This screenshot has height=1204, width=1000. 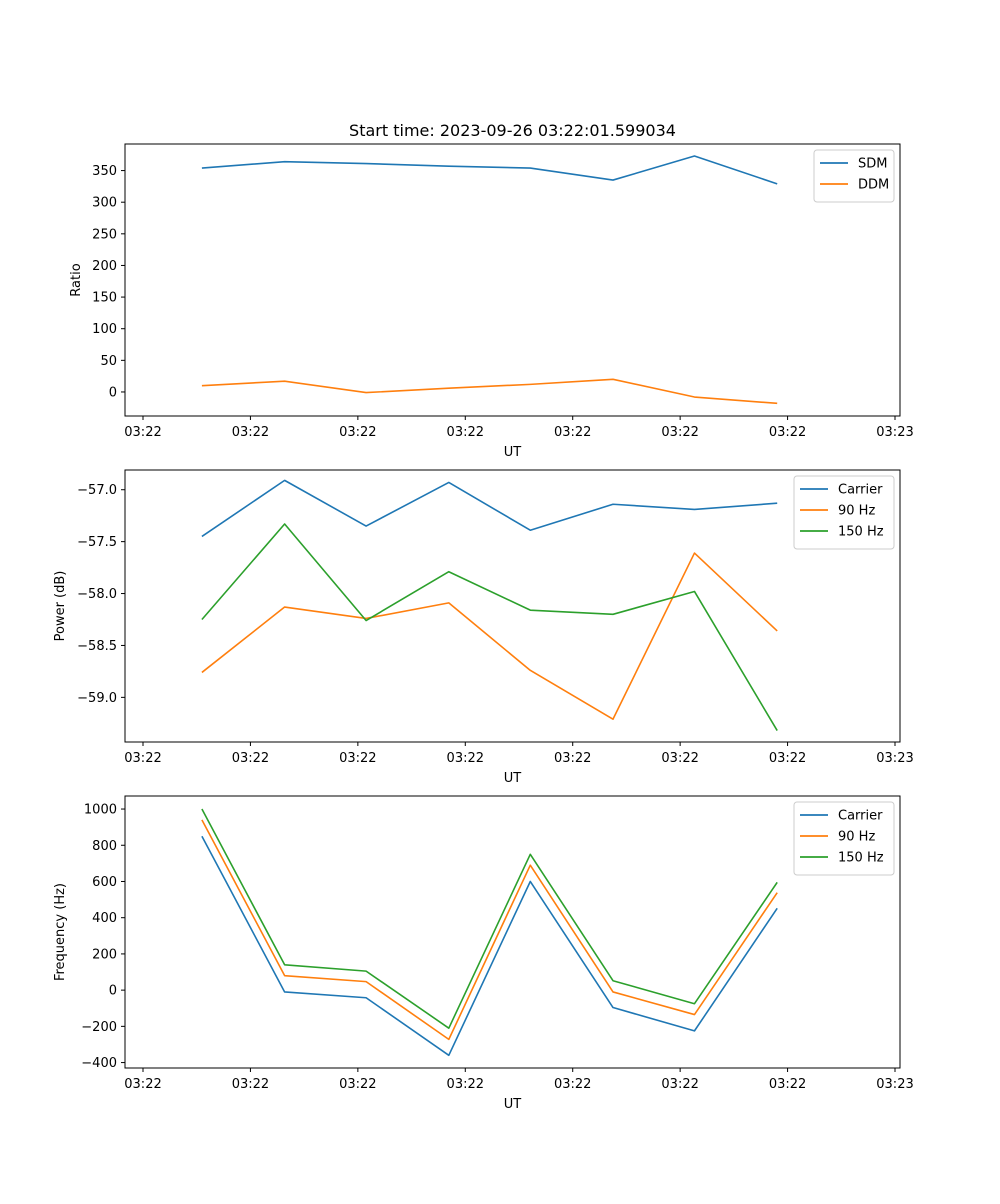 What do you see at coordinates (60, 932) in the screenshot?
I see `y-axis-label: Frequency (Hz)` at bounding box center [60, 932].